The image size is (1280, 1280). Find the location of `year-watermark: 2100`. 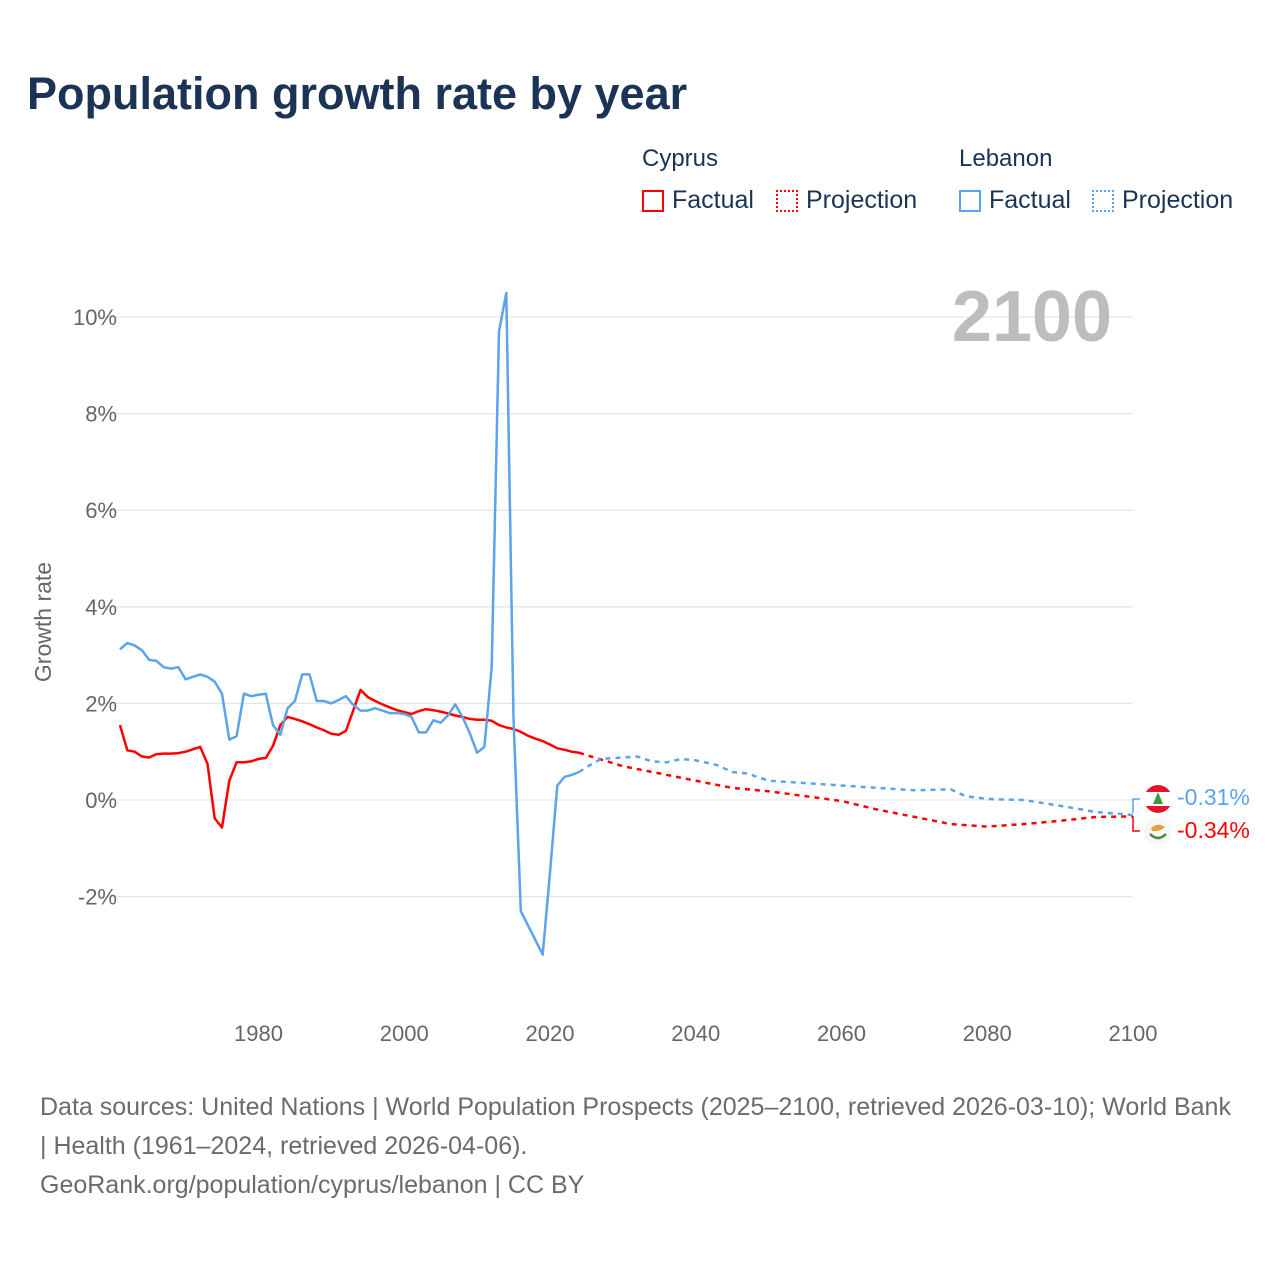

year-watermark: 2100 is located at coordinates (1032, 317).